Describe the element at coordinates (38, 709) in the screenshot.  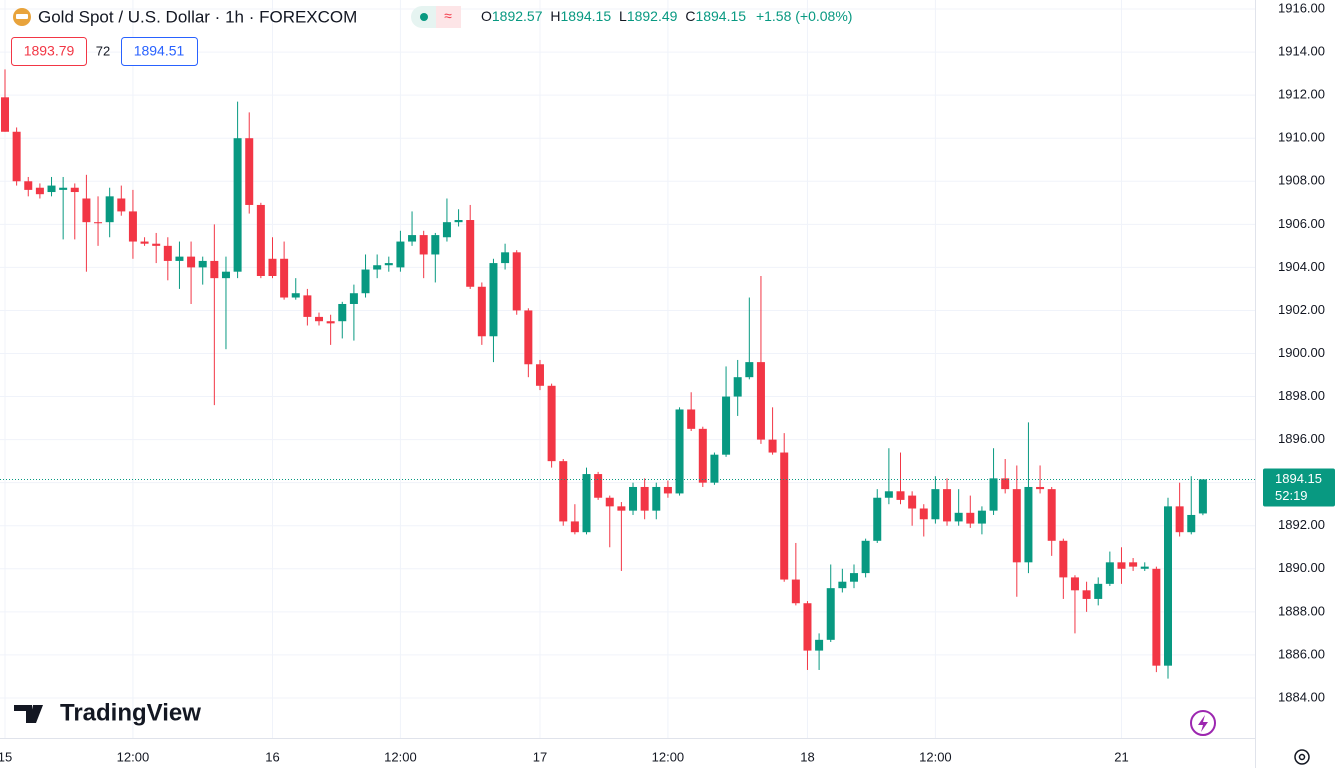
I see `logo-dot` at that location.